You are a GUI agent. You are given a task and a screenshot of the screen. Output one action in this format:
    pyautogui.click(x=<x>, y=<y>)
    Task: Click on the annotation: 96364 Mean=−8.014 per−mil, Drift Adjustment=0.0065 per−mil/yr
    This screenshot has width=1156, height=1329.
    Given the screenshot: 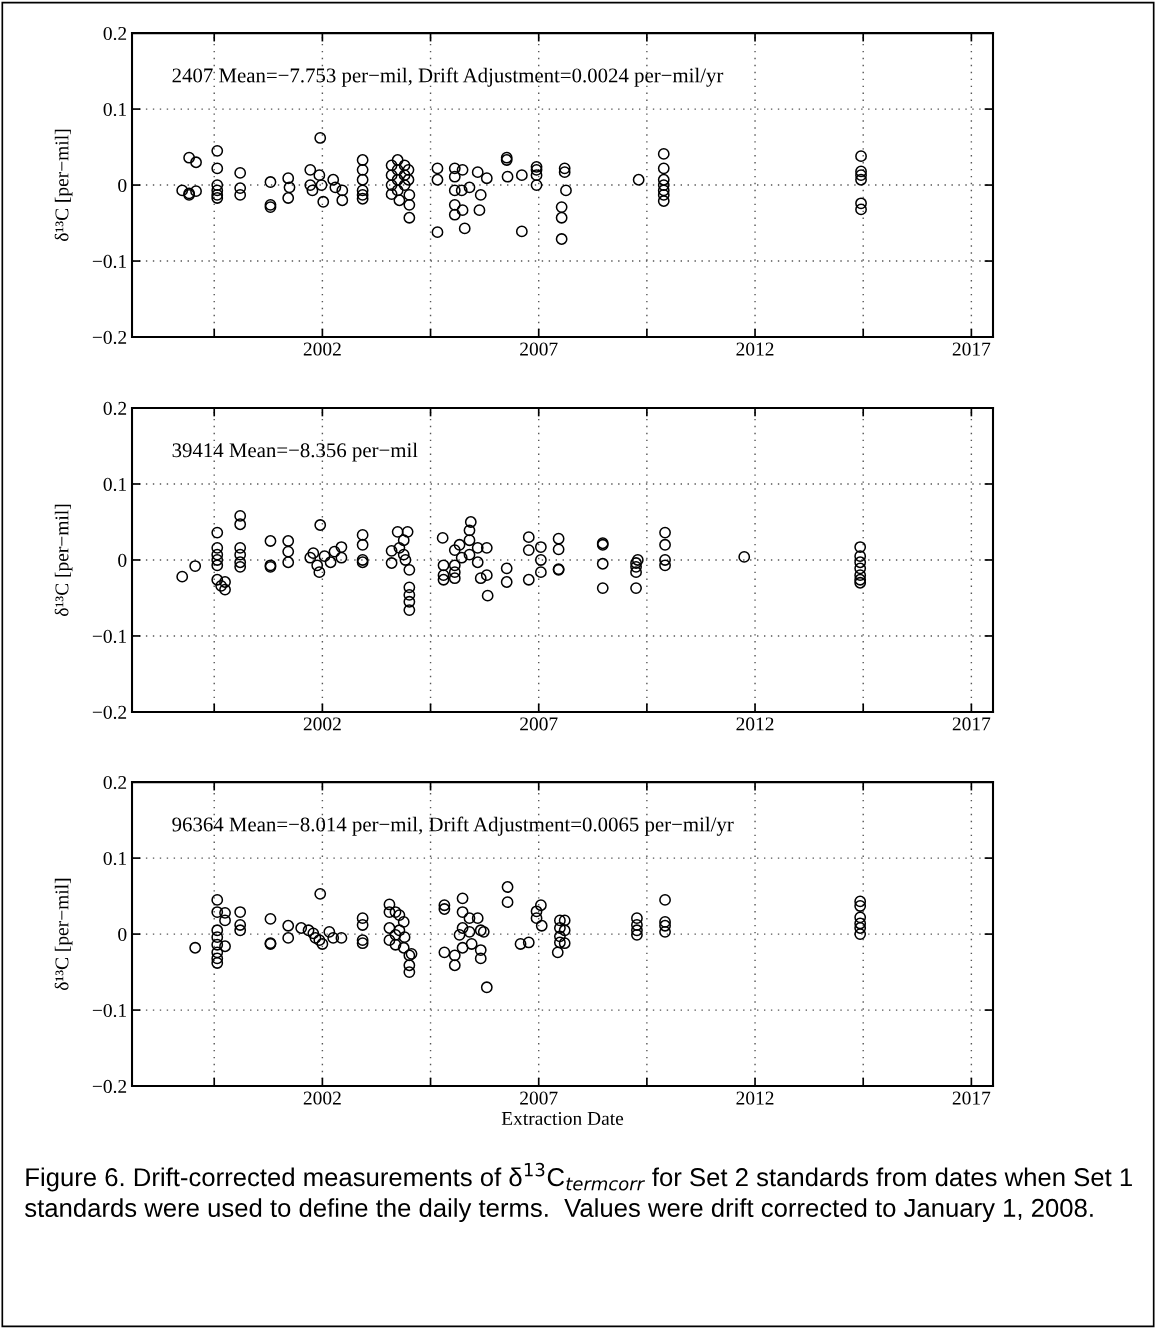 What is the action you would take?
    pyautogui.click(x=453, y=826)
    